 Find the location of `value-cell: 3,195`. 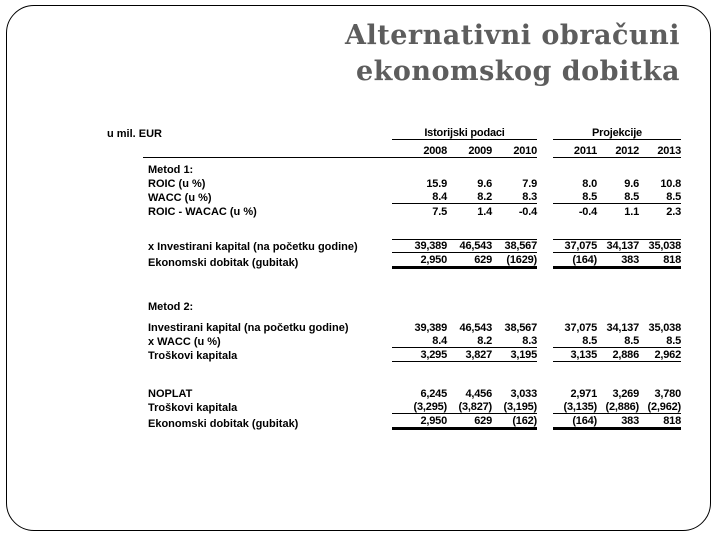

value-cell: 3,195 is located at coordinates (523, 355).